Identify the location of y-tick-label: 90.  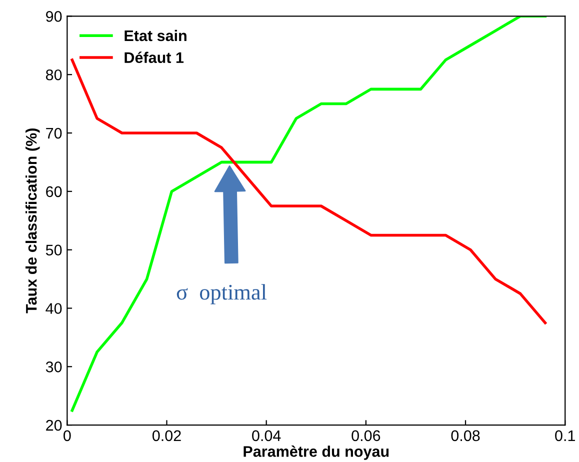
(54, 16).